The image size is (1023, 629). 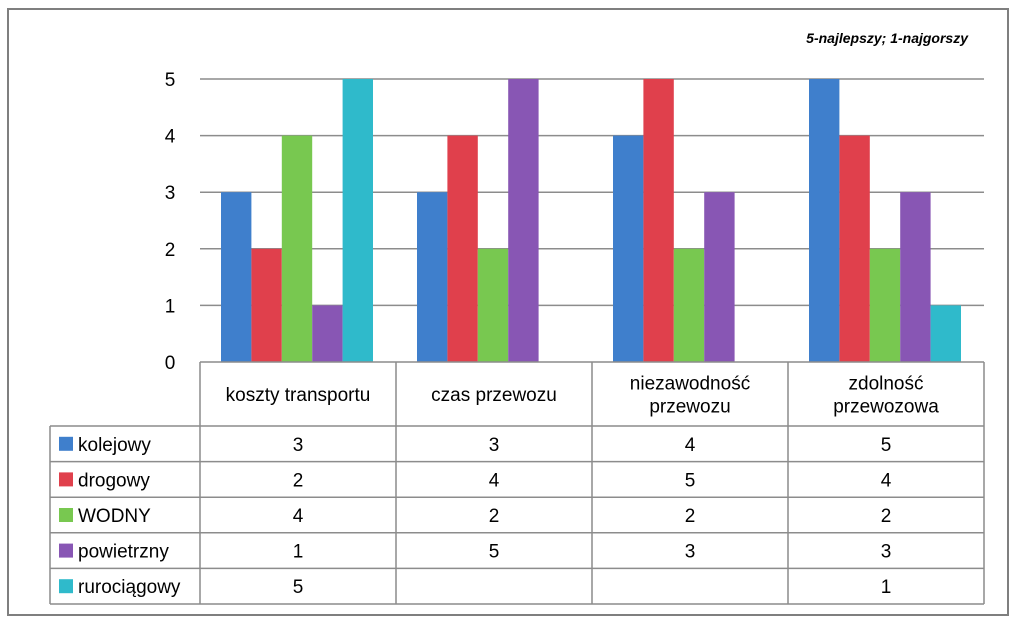 What do you see at coordinates (66, 550) in the screenshot?
I see `legend-swatch-powietrzny` at bounding box center [66, 550].